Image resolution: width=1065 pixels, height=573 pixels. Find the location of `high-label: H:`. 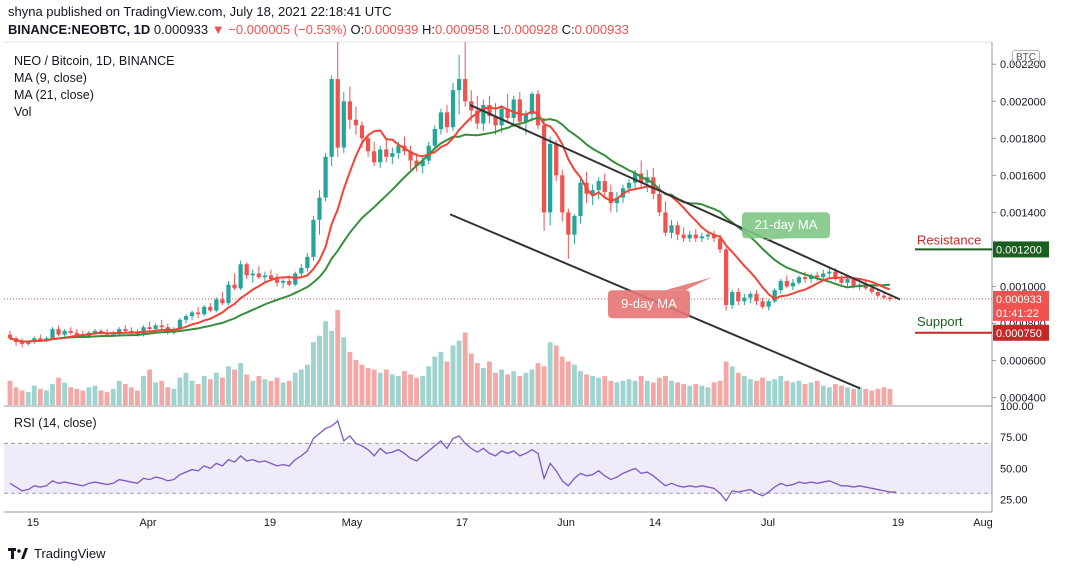

high-label: H: is located at coordinates (429, 29).